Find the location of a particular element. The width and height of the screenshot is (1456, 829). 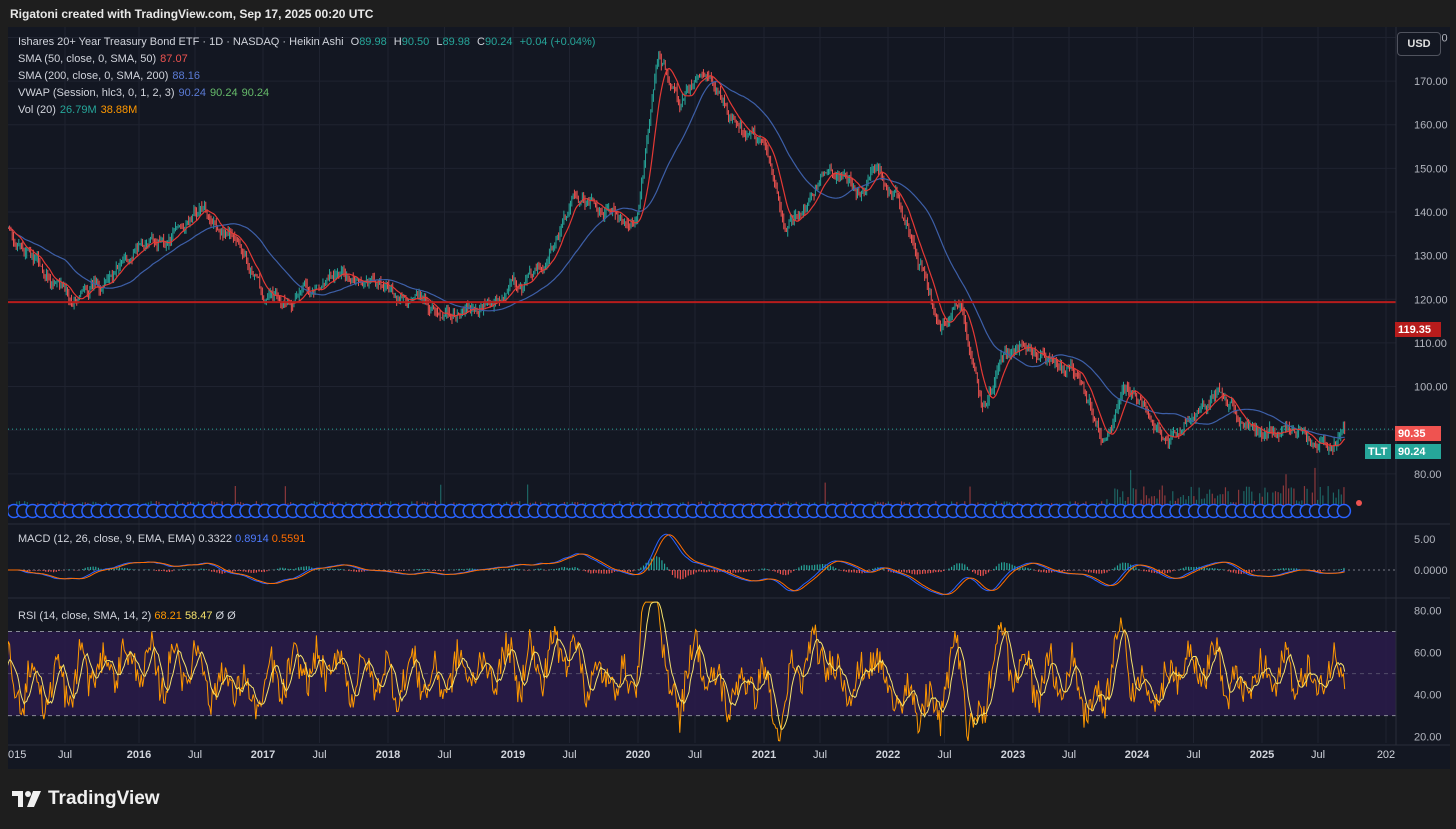

vwap-value-3: 90.24 is located at coordinates (255, 93).